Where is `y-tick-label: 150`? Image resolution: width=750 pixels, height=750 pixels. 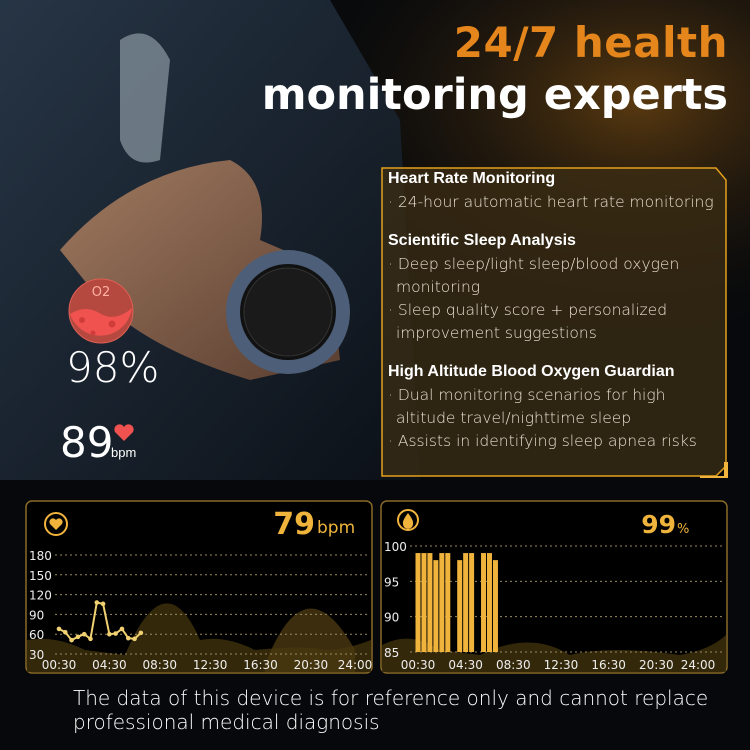
y-tick-label: 150 is located at coordinates (40, 576).